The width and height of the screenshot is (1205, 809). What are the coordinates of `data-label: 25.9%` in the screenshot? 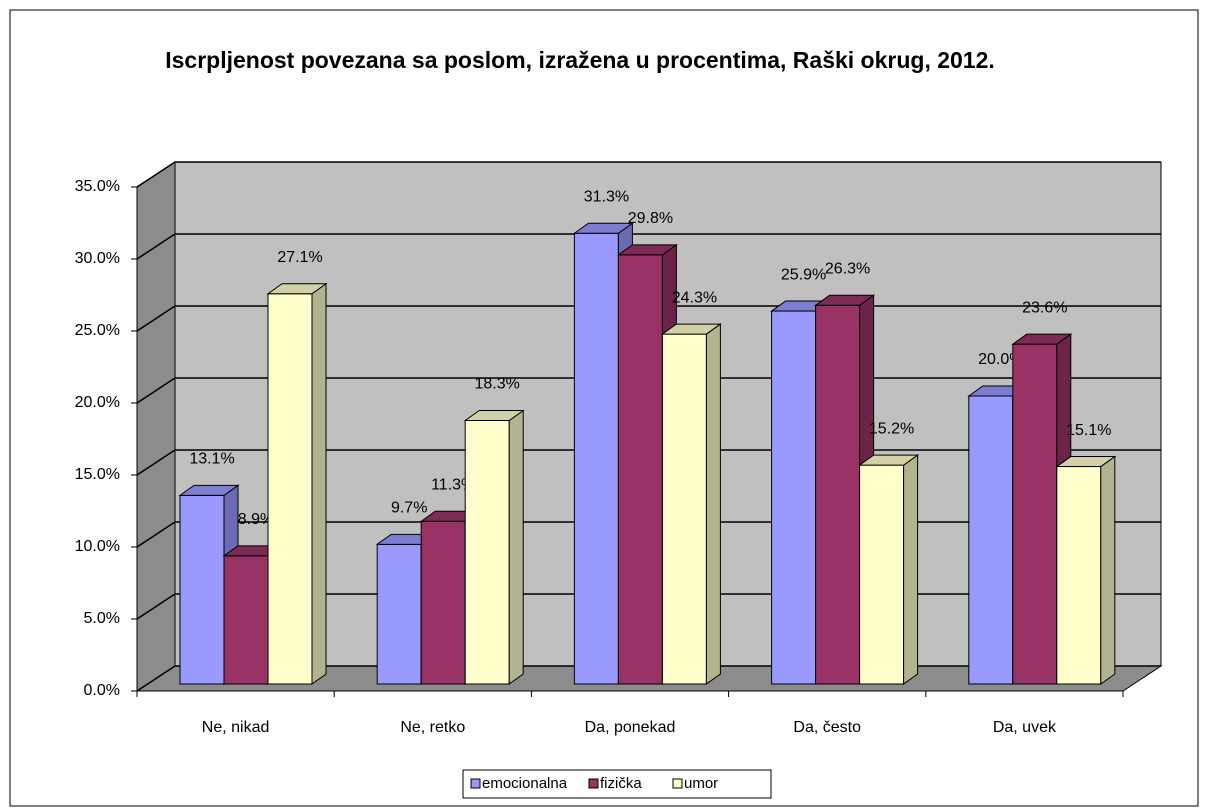 It's located at (803, 274).